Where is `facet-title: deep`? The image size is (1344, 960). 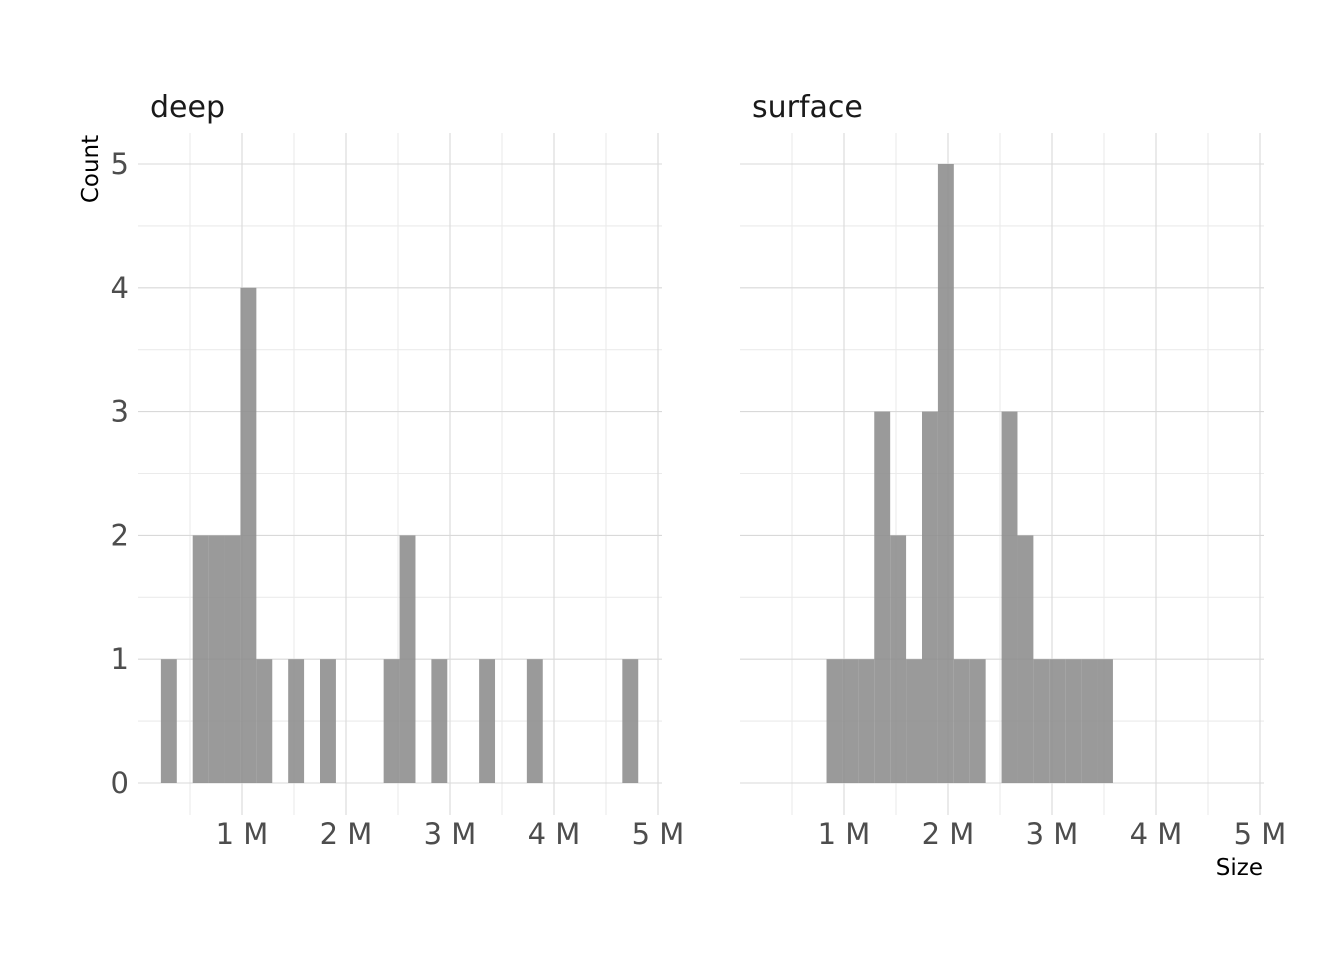
facet-title: deep is located at coordinates (187, 107).